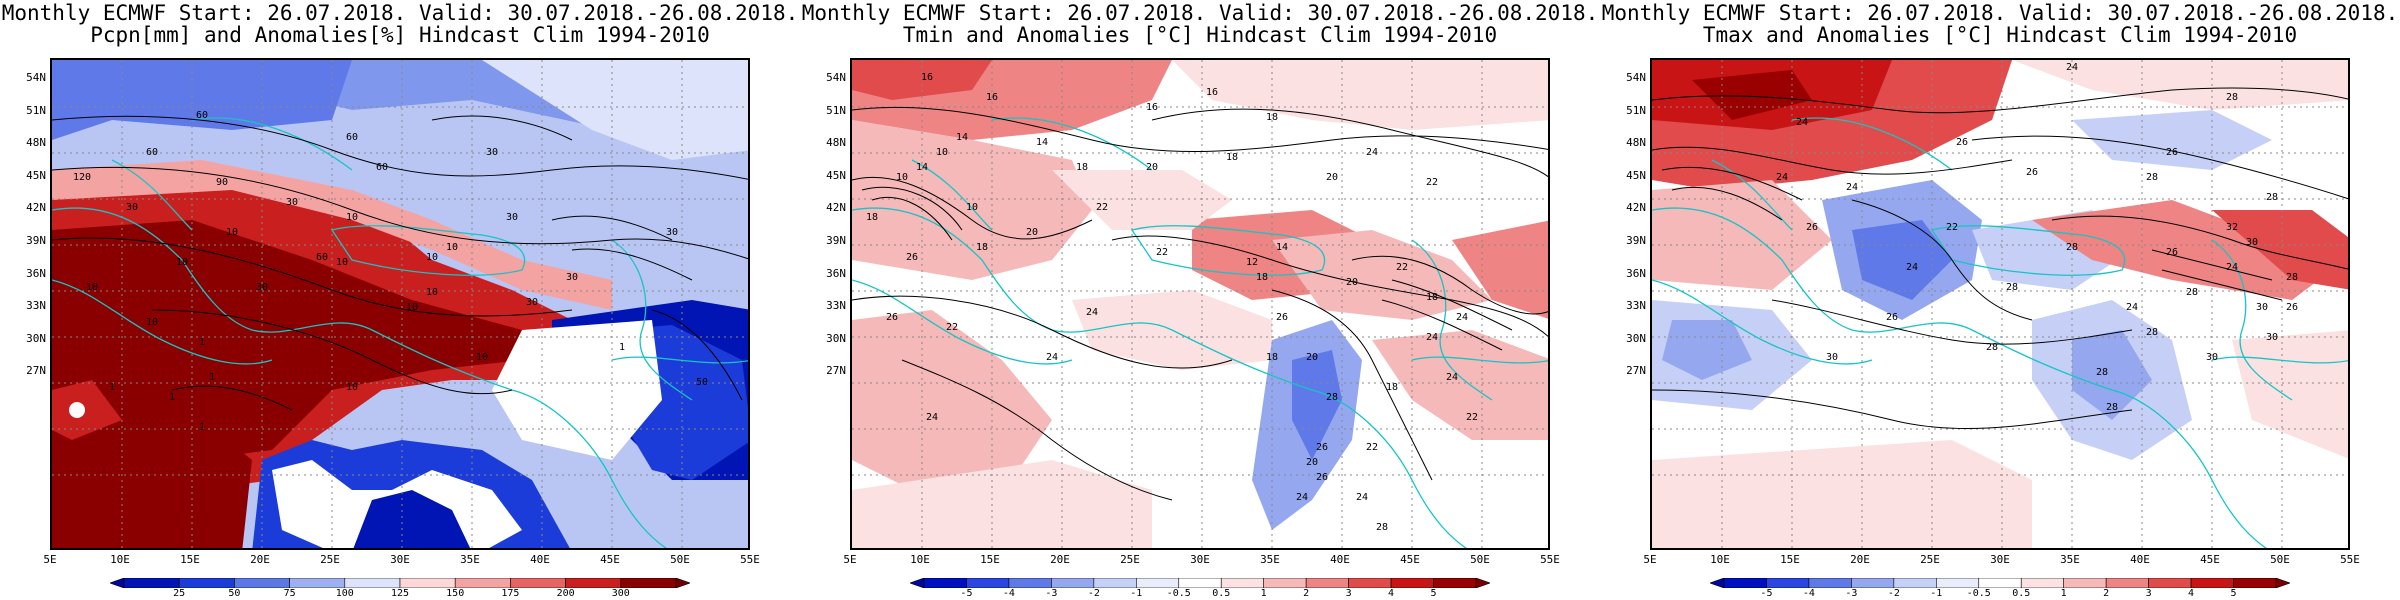 The width and height of the screenshot is (2400, 600). Describe the element at coordinates (680, 559) in the screenshot. I see `longitude-tick-label: 50E` at that location.